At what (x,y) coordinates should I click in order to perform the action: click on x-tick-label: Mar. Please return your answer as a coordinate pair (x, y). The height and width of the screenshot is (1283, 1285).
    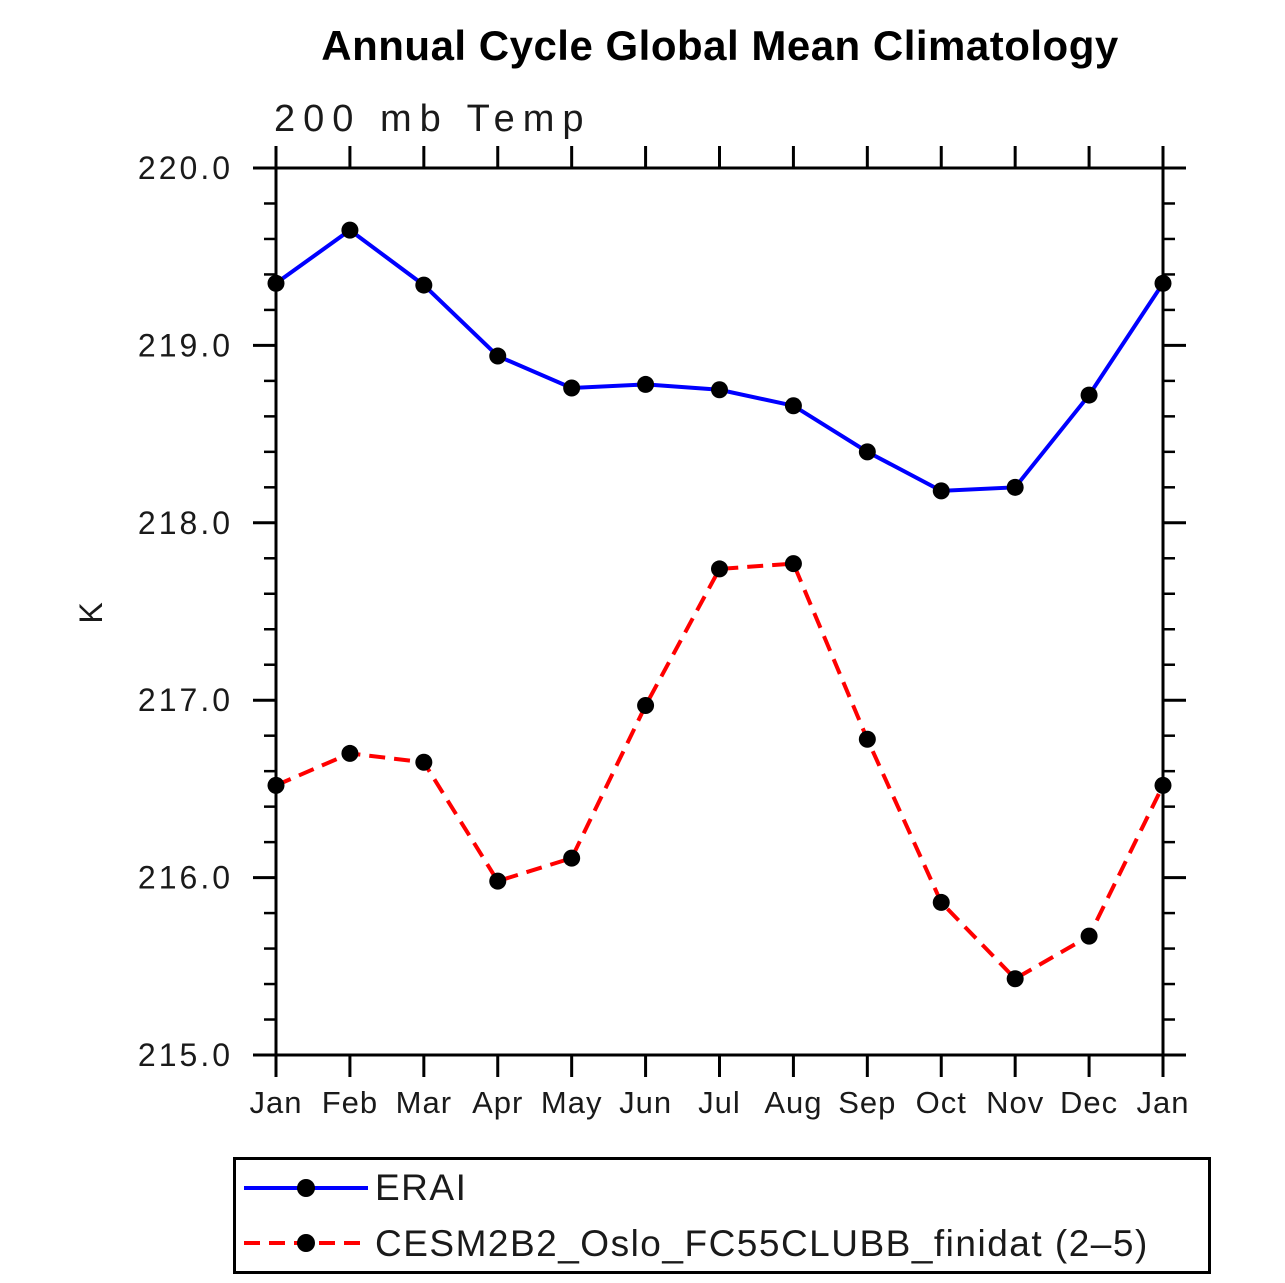
    Looking at the image, I should click on (424, 1102).